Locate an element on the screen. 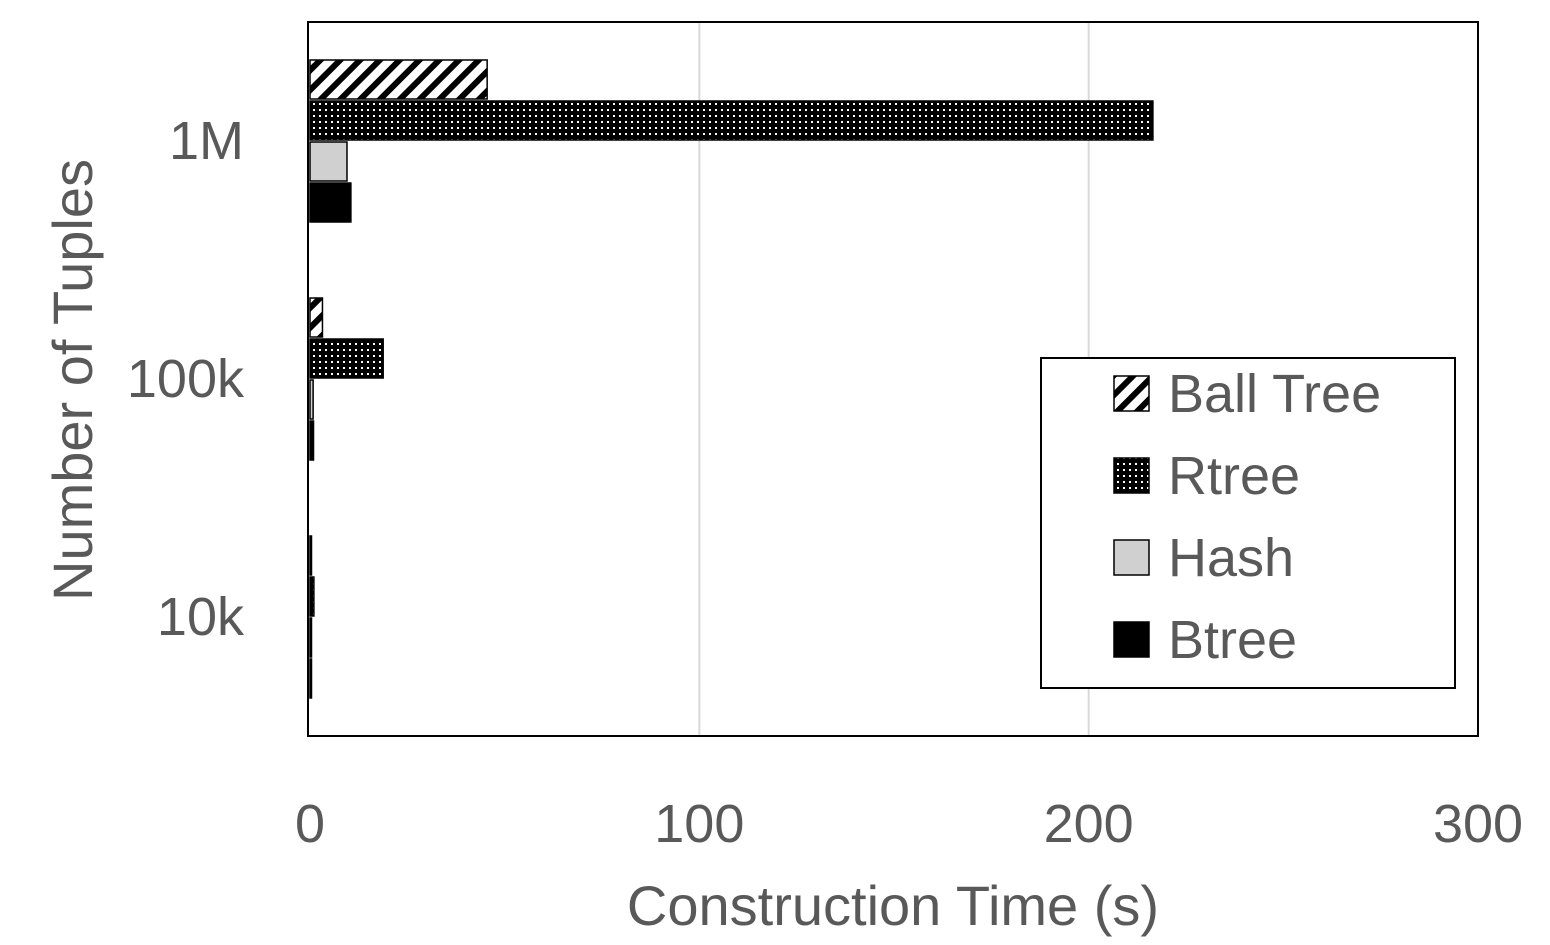 The height and width of the screenshot is (945, 1550). legend-label-hash: Hash is located at coordinates (1231, 558).